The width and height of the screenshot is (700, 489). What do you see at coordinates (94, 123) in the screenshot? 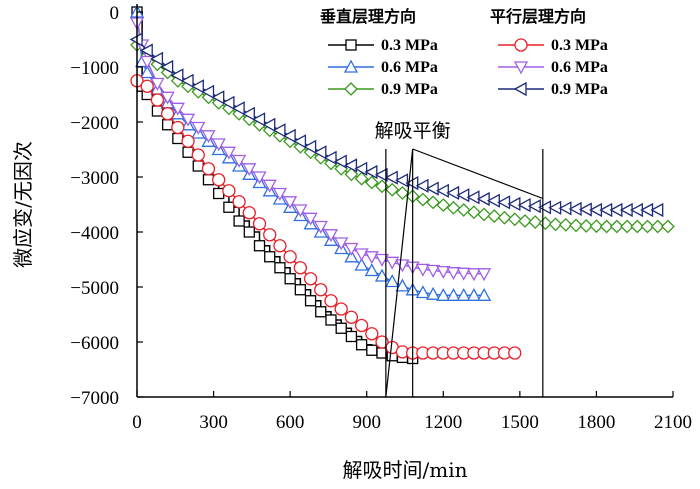
I see `y-tick-label: −2000` at bounding box center [94, 123].